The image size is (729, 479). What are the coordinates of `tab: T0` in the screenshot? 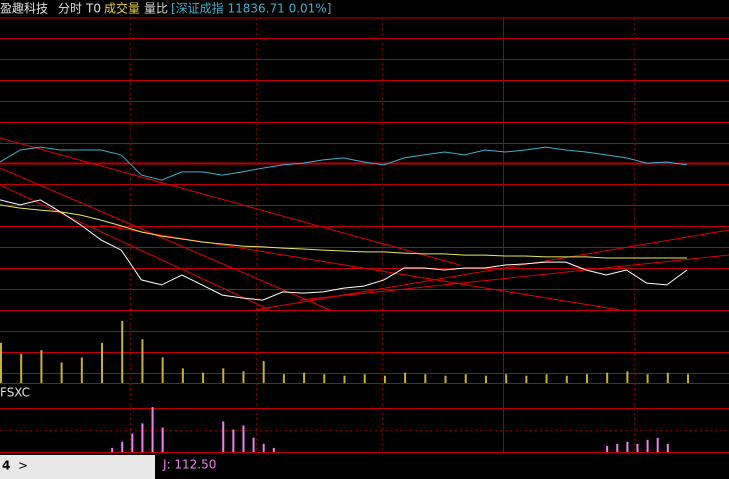 It's located at (93, 9).